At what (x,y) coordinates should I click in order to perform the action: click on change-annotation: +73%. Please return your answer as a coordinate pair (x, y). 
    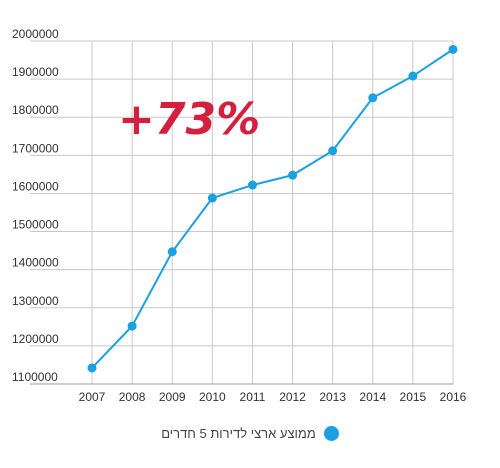
    Looking at the image, I should click on (189, 119).